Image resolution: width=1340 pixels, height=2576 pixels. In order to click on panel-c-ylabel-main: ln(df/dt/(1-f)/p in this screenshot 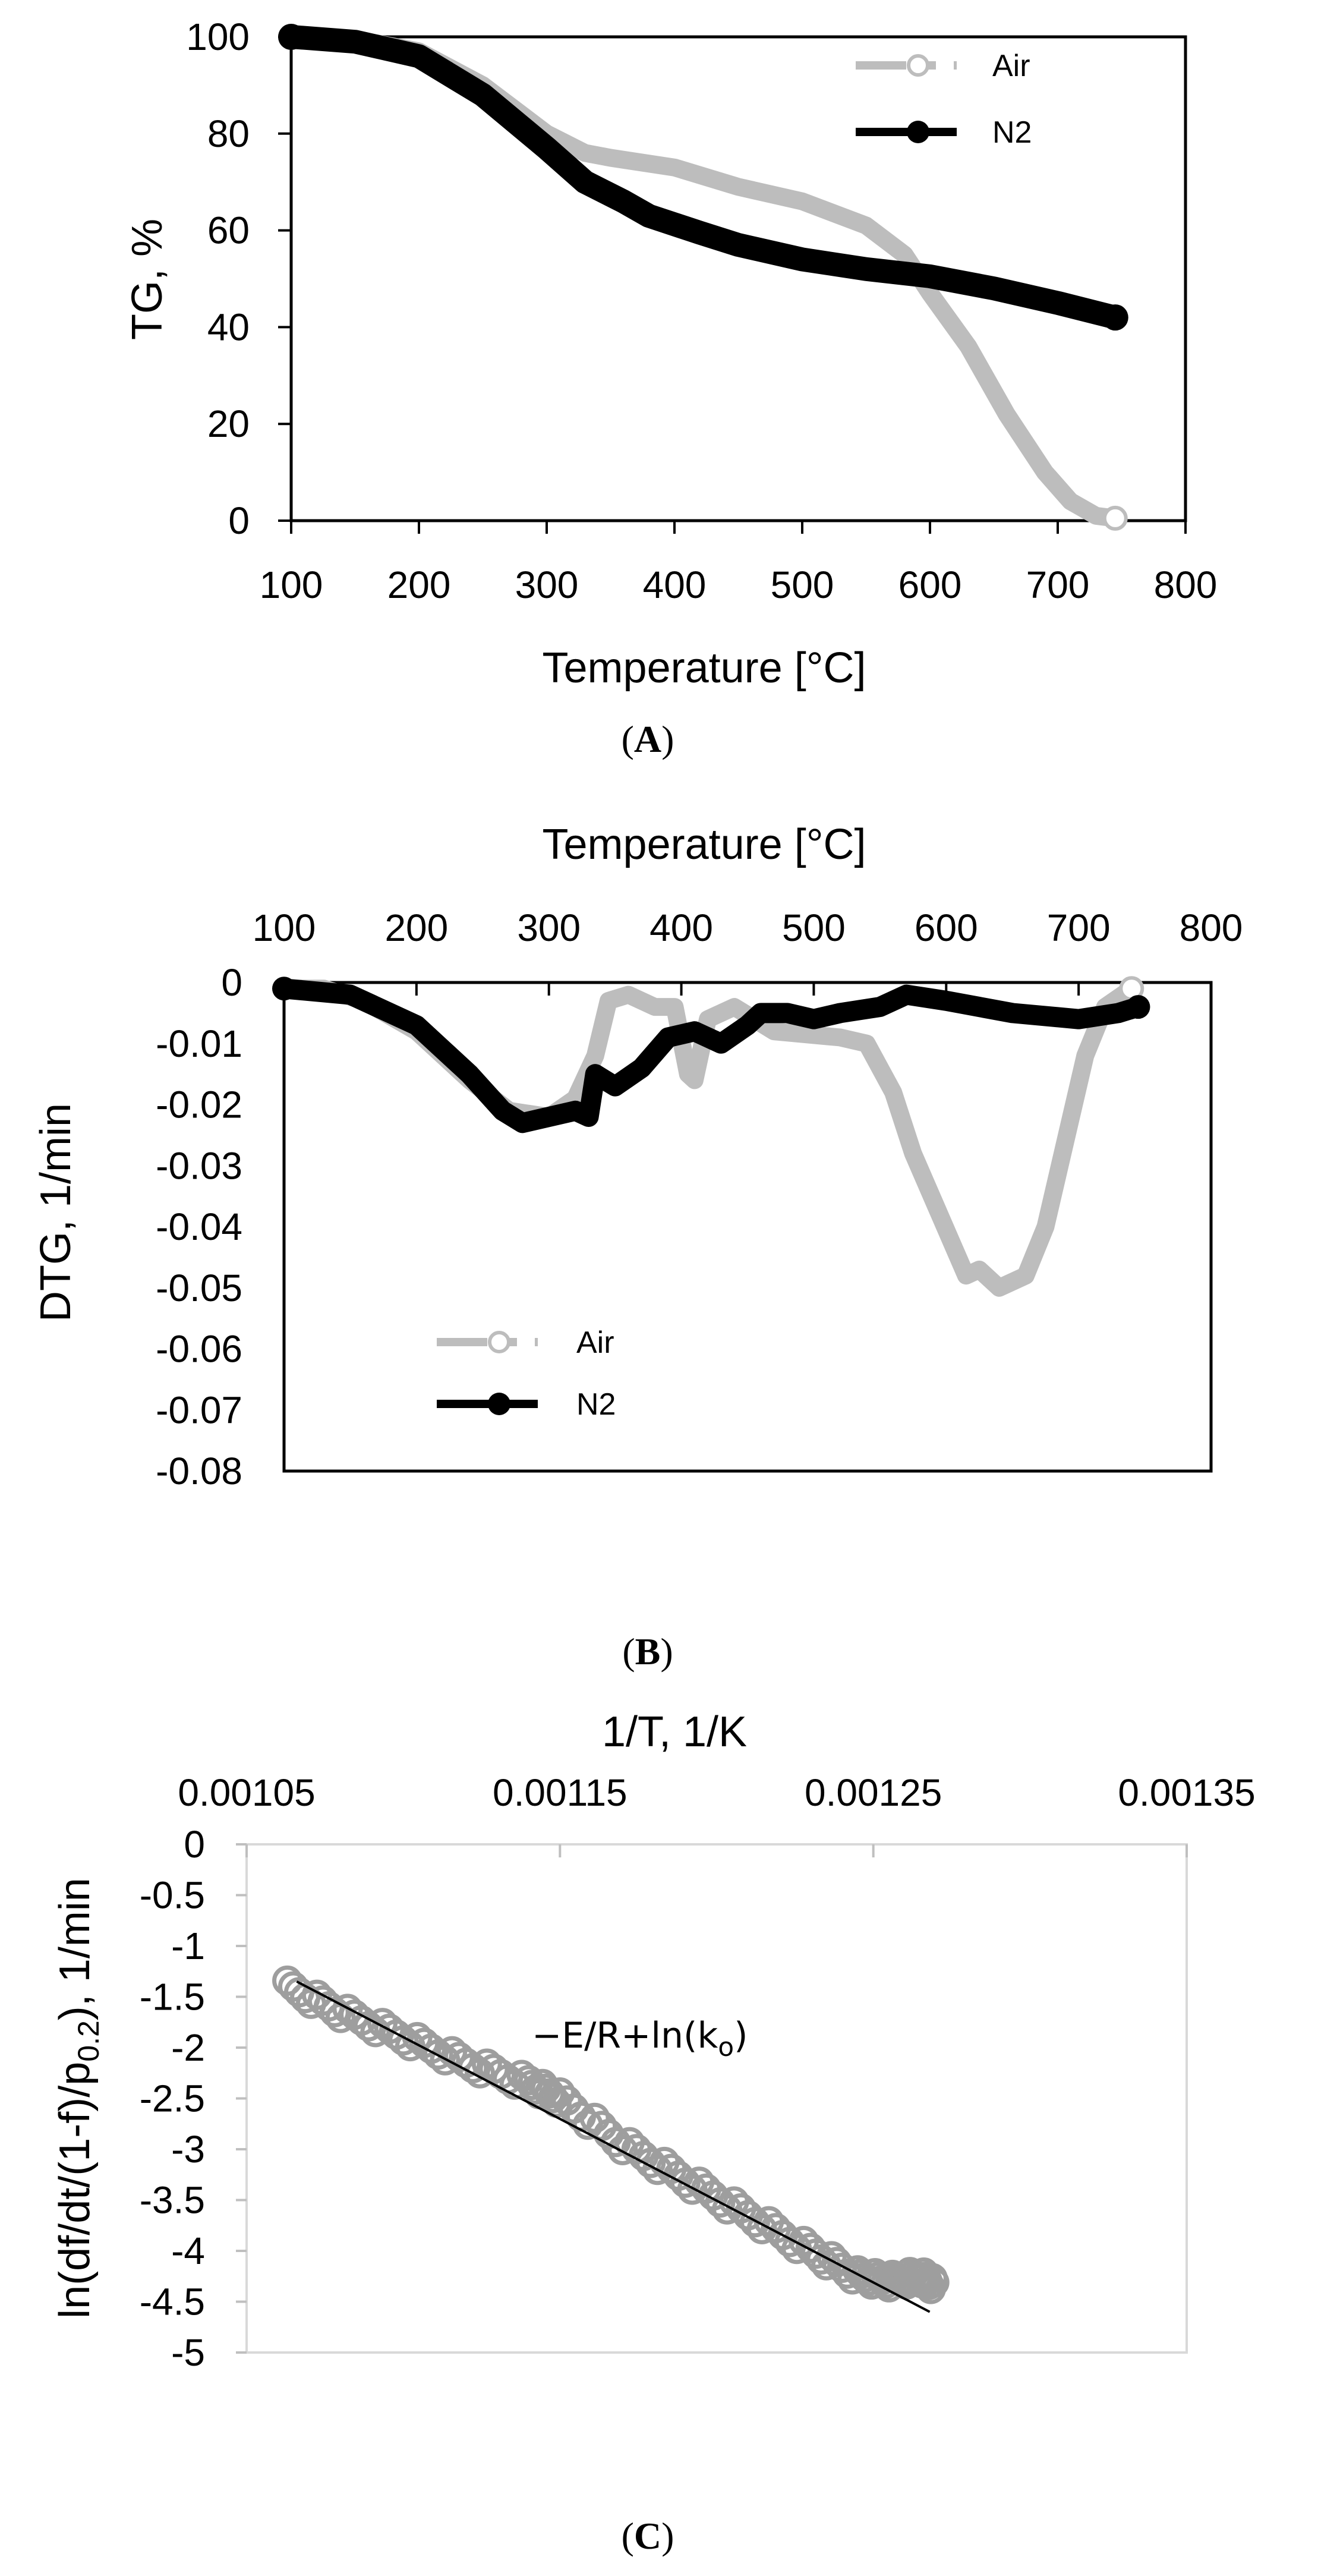, I will do `click(75, 2190)`.